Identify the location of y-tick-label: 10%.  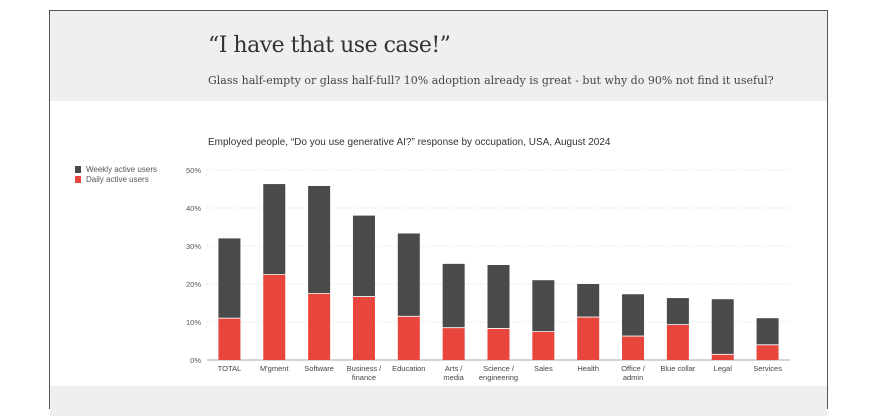
(193, 322).